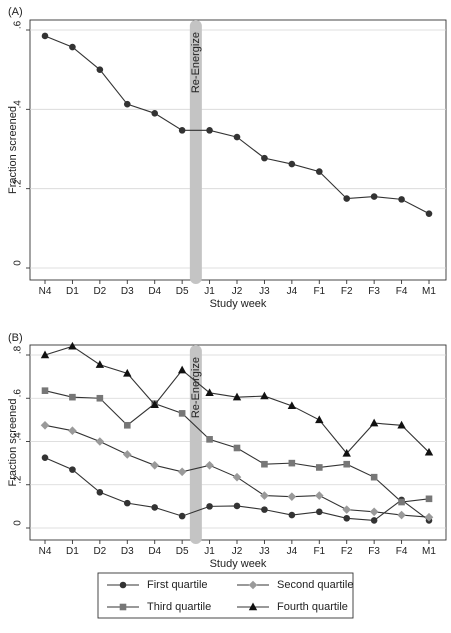 This screenshot has width=451, height=633. I want to click on x-tick-label: F4, so click(402, 551).